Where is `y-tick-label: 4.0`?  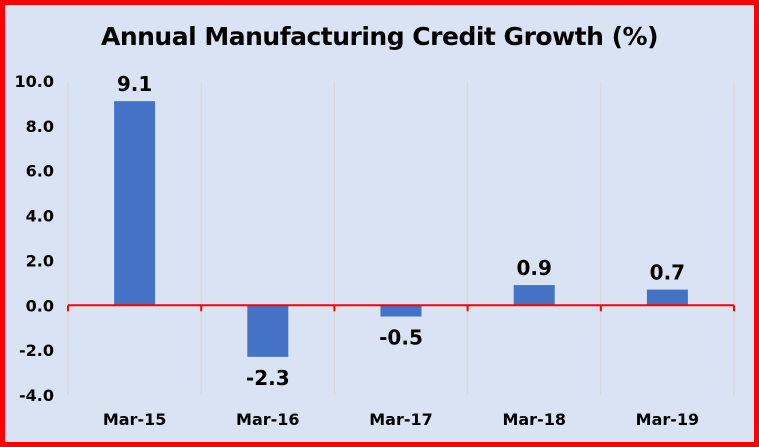
y-tick-label: 4.0 is located at coordinates (40, 216).